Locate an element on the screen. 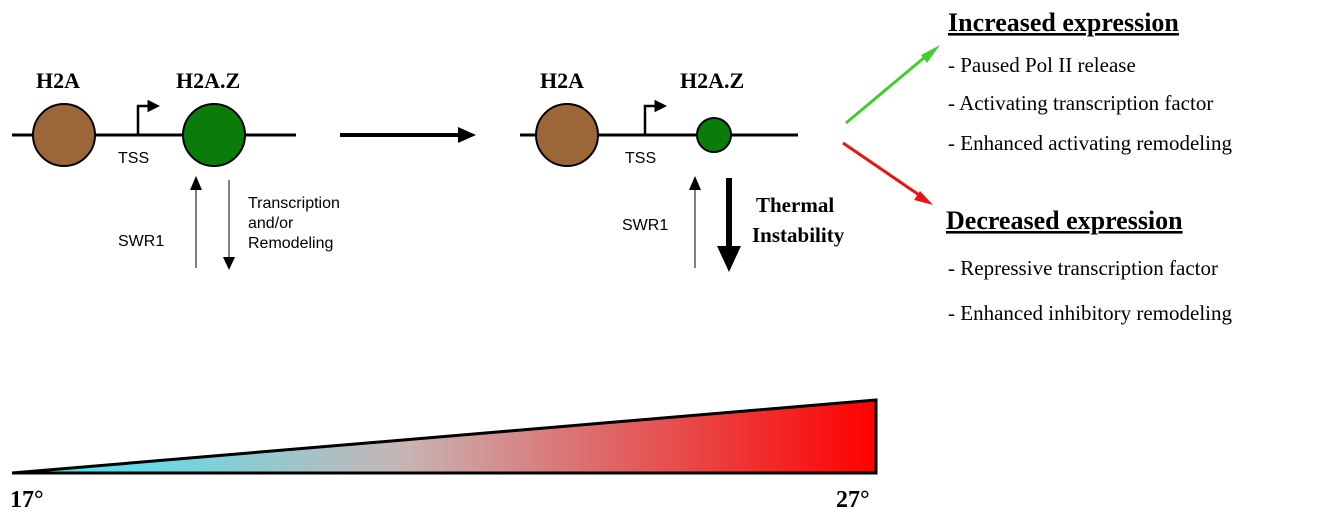 The height and width of the screenshot is (519, 1326). right-h2a-label: H2A is located at coordinates (562, 80).